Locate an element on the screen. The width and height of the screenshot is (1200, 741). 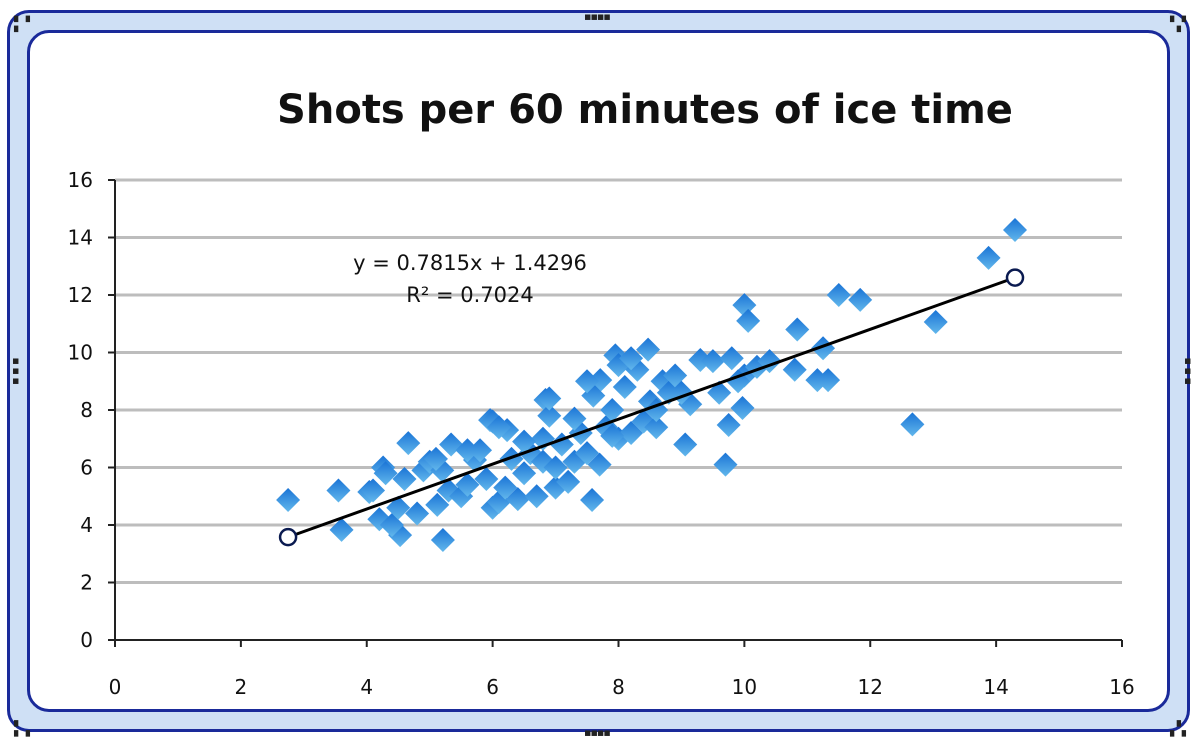
resize-handle-right: ▪ ▪ ▪ is located at coordinates (1188, 370).